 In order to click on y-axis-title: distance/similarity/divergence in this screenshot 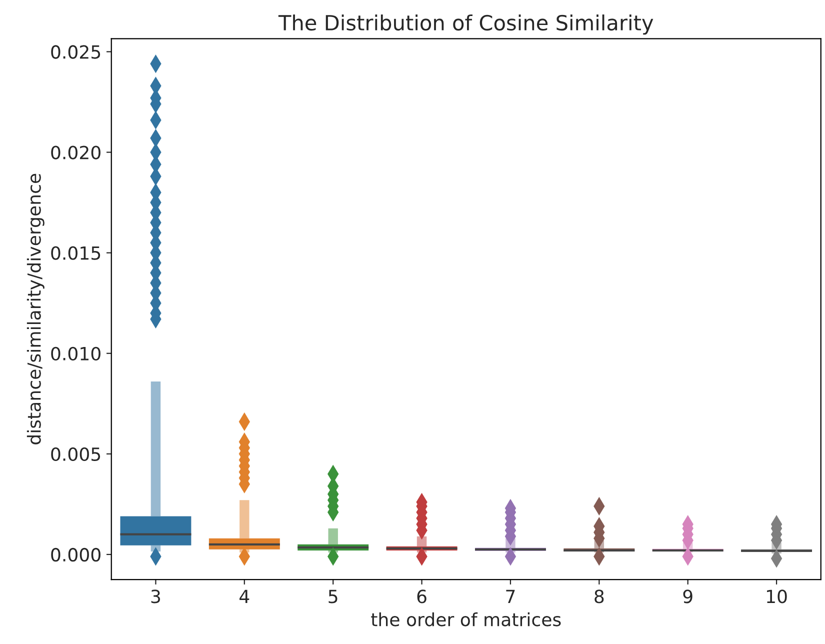, I will do `click(35, 309)`.